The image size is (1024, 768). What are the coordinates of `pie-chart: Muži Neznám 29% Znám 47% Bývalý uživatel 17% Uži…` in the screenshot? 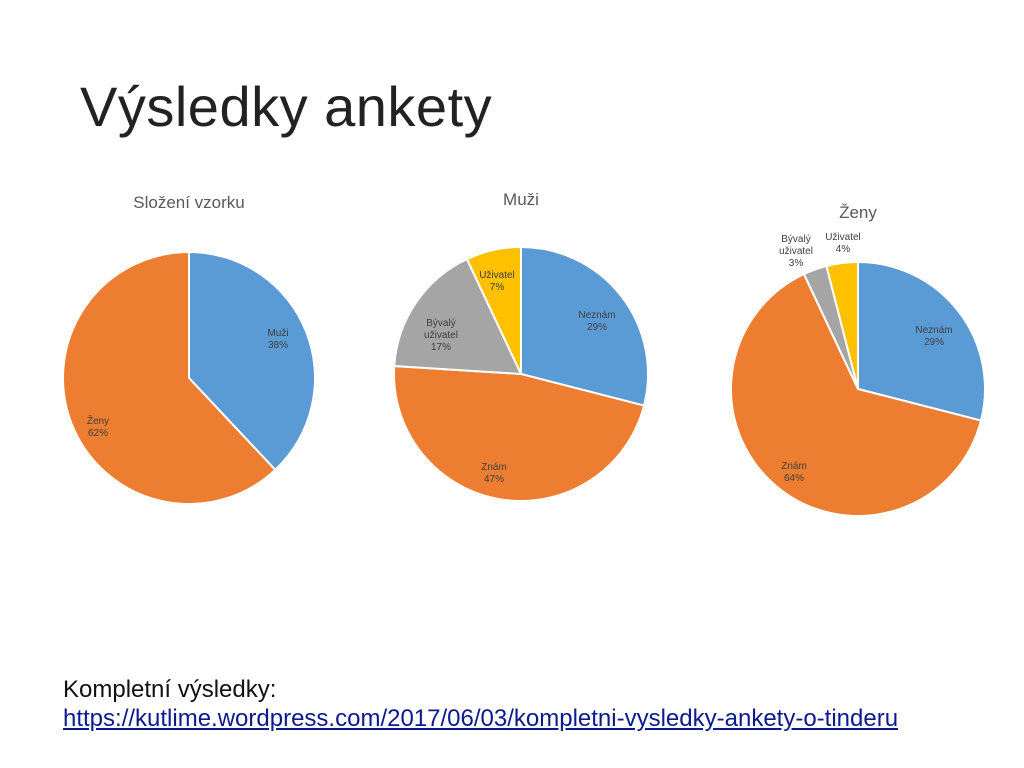 It's located at (521, 346).